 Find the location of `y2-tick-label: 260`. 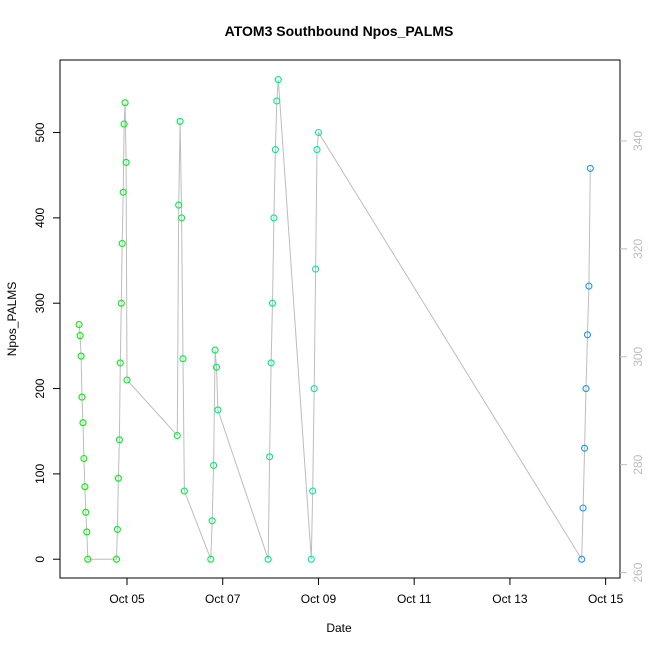

y2-tick-label: 260 is located at coordinates (638, 572).